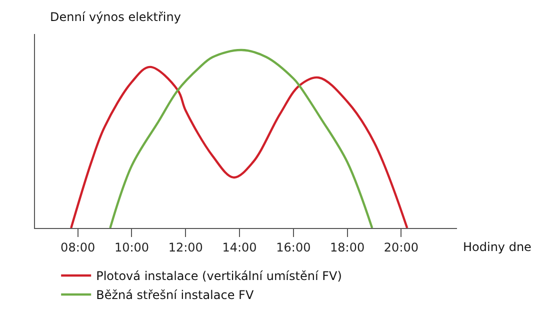  What do you see at coordinates (78, 247) in the screenshot?
I see `x-tick-label: 08:00` at bounding box center [78, 247].